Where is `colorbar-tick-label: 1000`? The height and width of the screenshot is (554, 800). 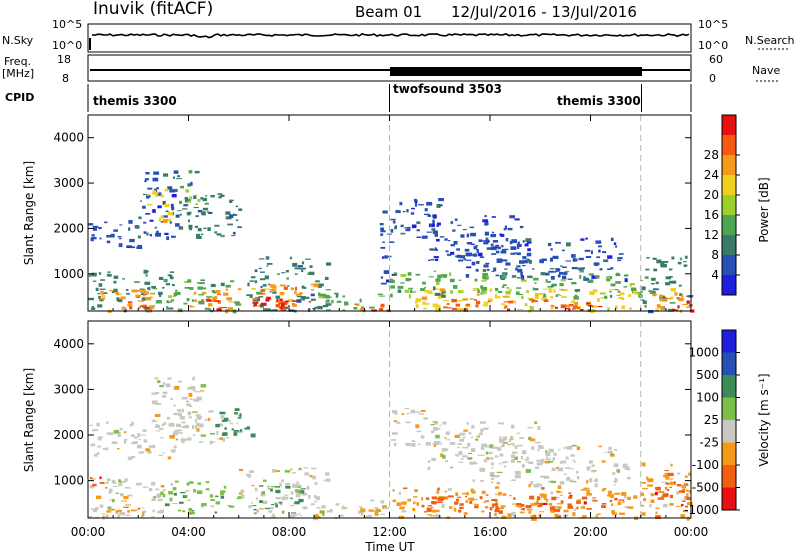 colorbar-tick-label: 1000 is located at coordinates (703, 353).